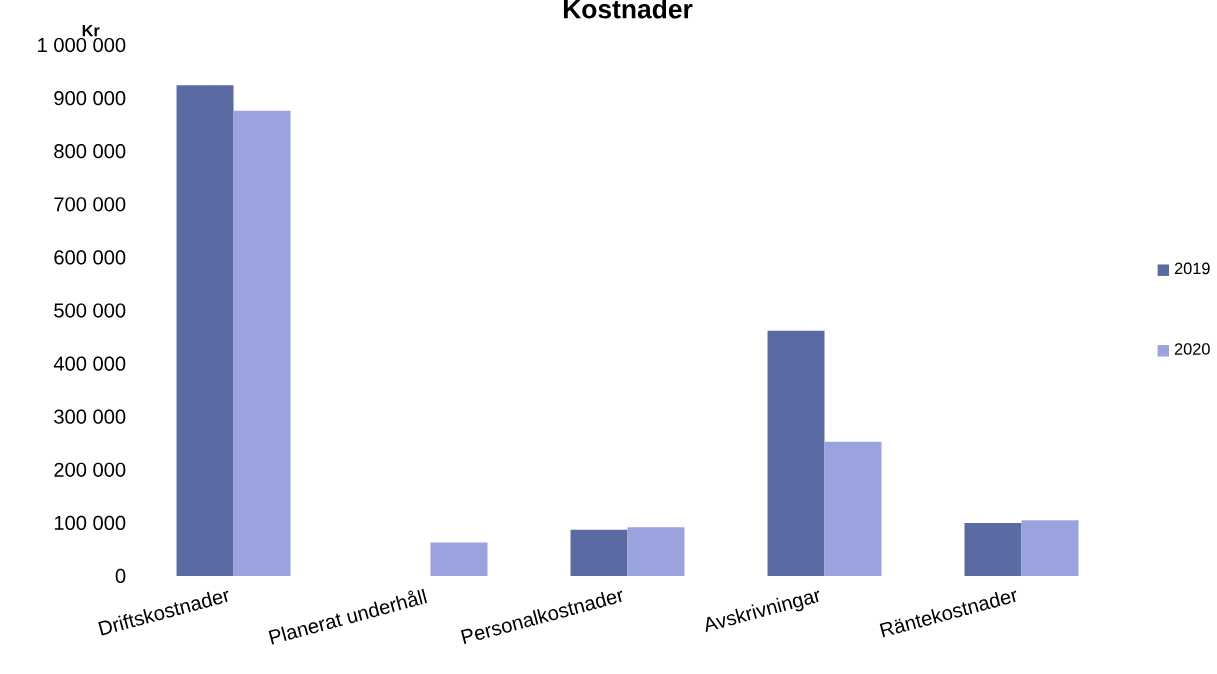 This screenshot has width=1217, height=674. I want to click on legend-label: 2020, so click(1192, 349).